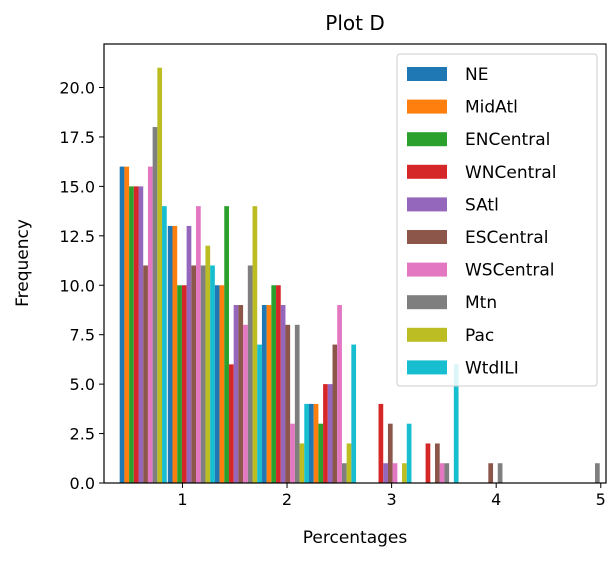  I want to click on y-axis: 0.0 2.5 5.0 7.5 10.0 12.5 15.0 17.5 20.0, so click(81, 286).